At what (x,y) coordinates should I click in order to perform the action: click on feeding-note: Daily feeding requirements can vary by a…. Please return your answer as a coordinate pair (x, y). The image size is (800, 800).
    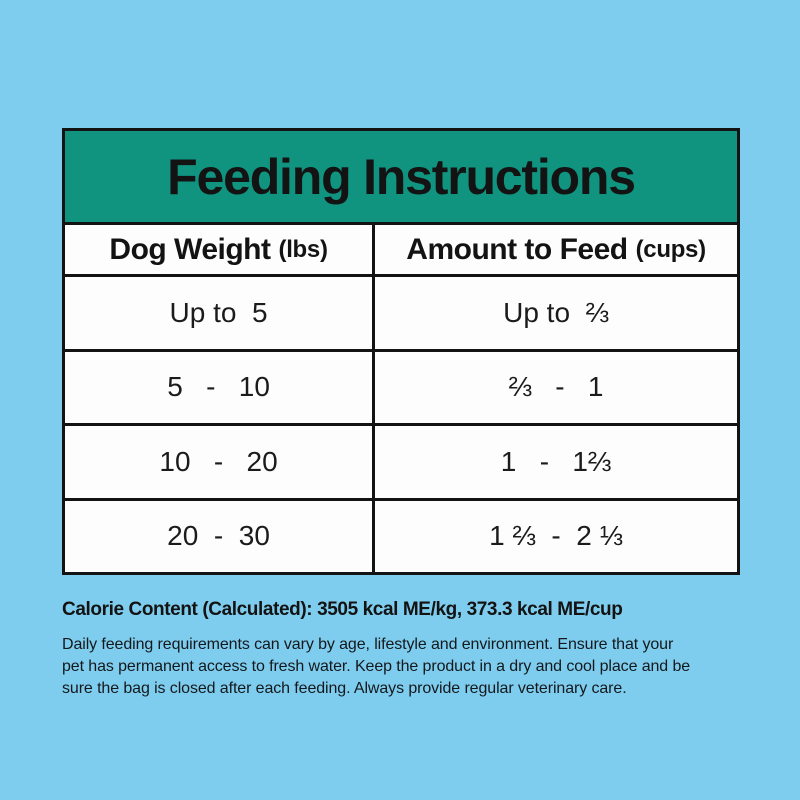
    Looking at the image, I should click on (412, 667).